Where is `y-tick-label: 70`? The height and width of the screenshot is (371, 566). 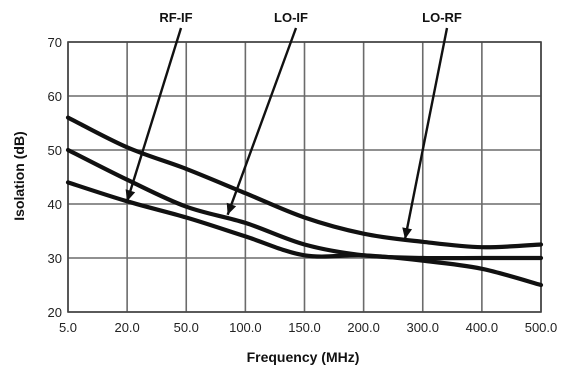 y-tick-label: 70 is located at coordinates (55, 42).